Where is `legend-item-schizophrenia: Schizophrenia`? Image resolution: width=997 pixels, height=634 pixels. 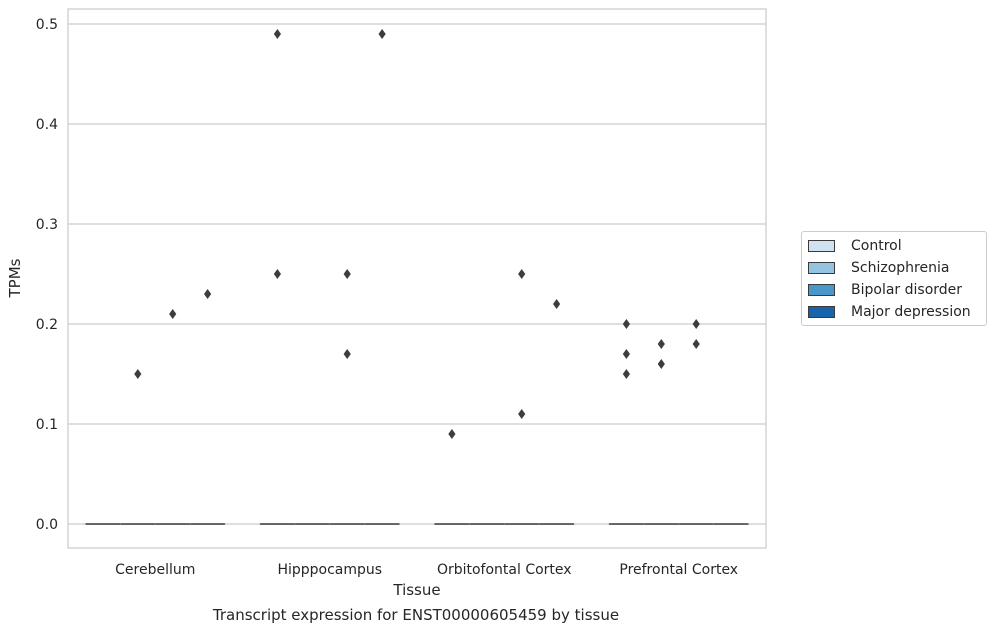
legend-item-schizophrenia: Schizophrenia is located at coordinates (878, 268).